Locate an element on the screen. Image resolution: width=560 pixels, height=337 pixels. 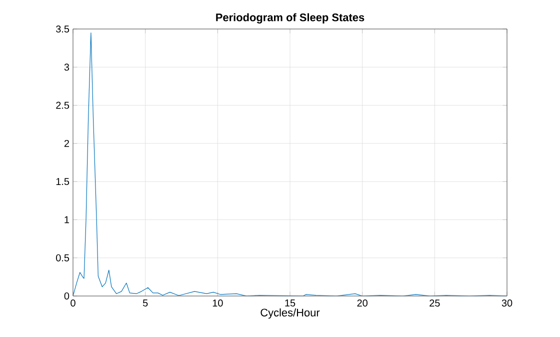
y-tick-label: 2 is located at coordinates (66, 143).